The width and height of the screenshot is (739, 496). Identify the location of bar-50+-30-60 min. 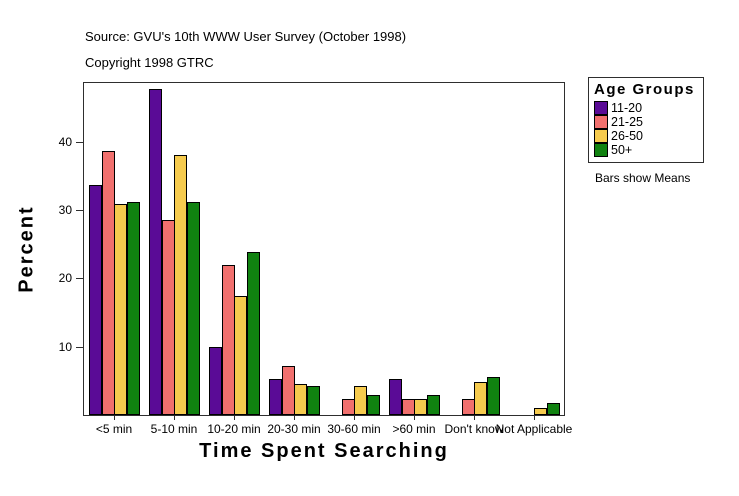
(373, 405).